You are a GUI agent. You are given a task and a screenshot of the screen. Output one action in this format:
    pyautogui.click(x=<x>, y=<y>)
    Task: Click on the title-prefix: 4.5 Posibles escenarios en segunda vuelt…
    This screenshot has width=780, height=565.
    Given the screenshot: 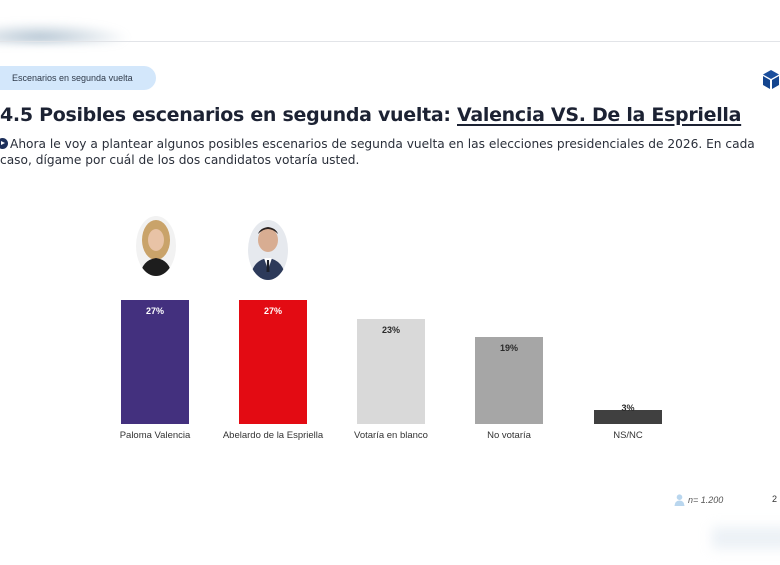 What is the action you would take?
    pyautogui.click(x=228, y=115)
    